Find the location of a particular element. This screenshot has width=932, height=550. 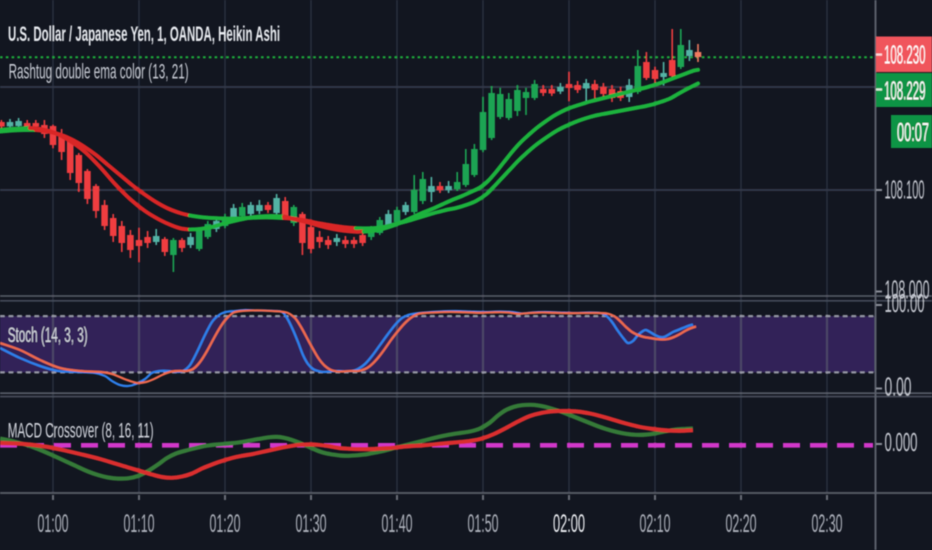

svg-text: 02:00 is located at coordinates (569, 524).